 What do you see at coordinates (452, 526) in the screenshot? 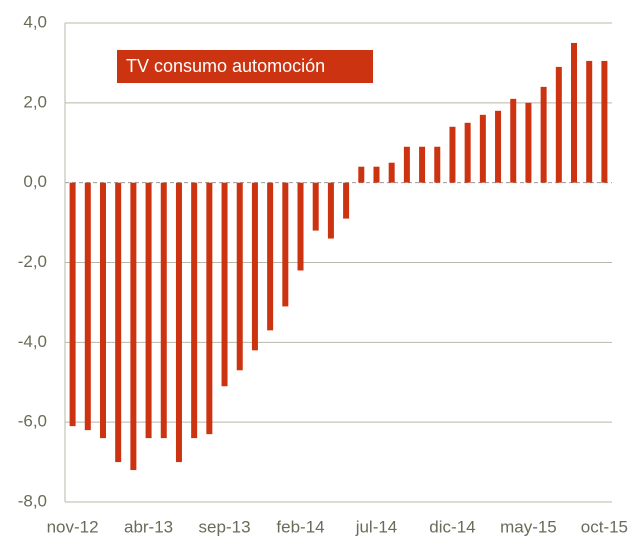
I see `x-tick-label: dic-14` at bounding box center [452, 526].